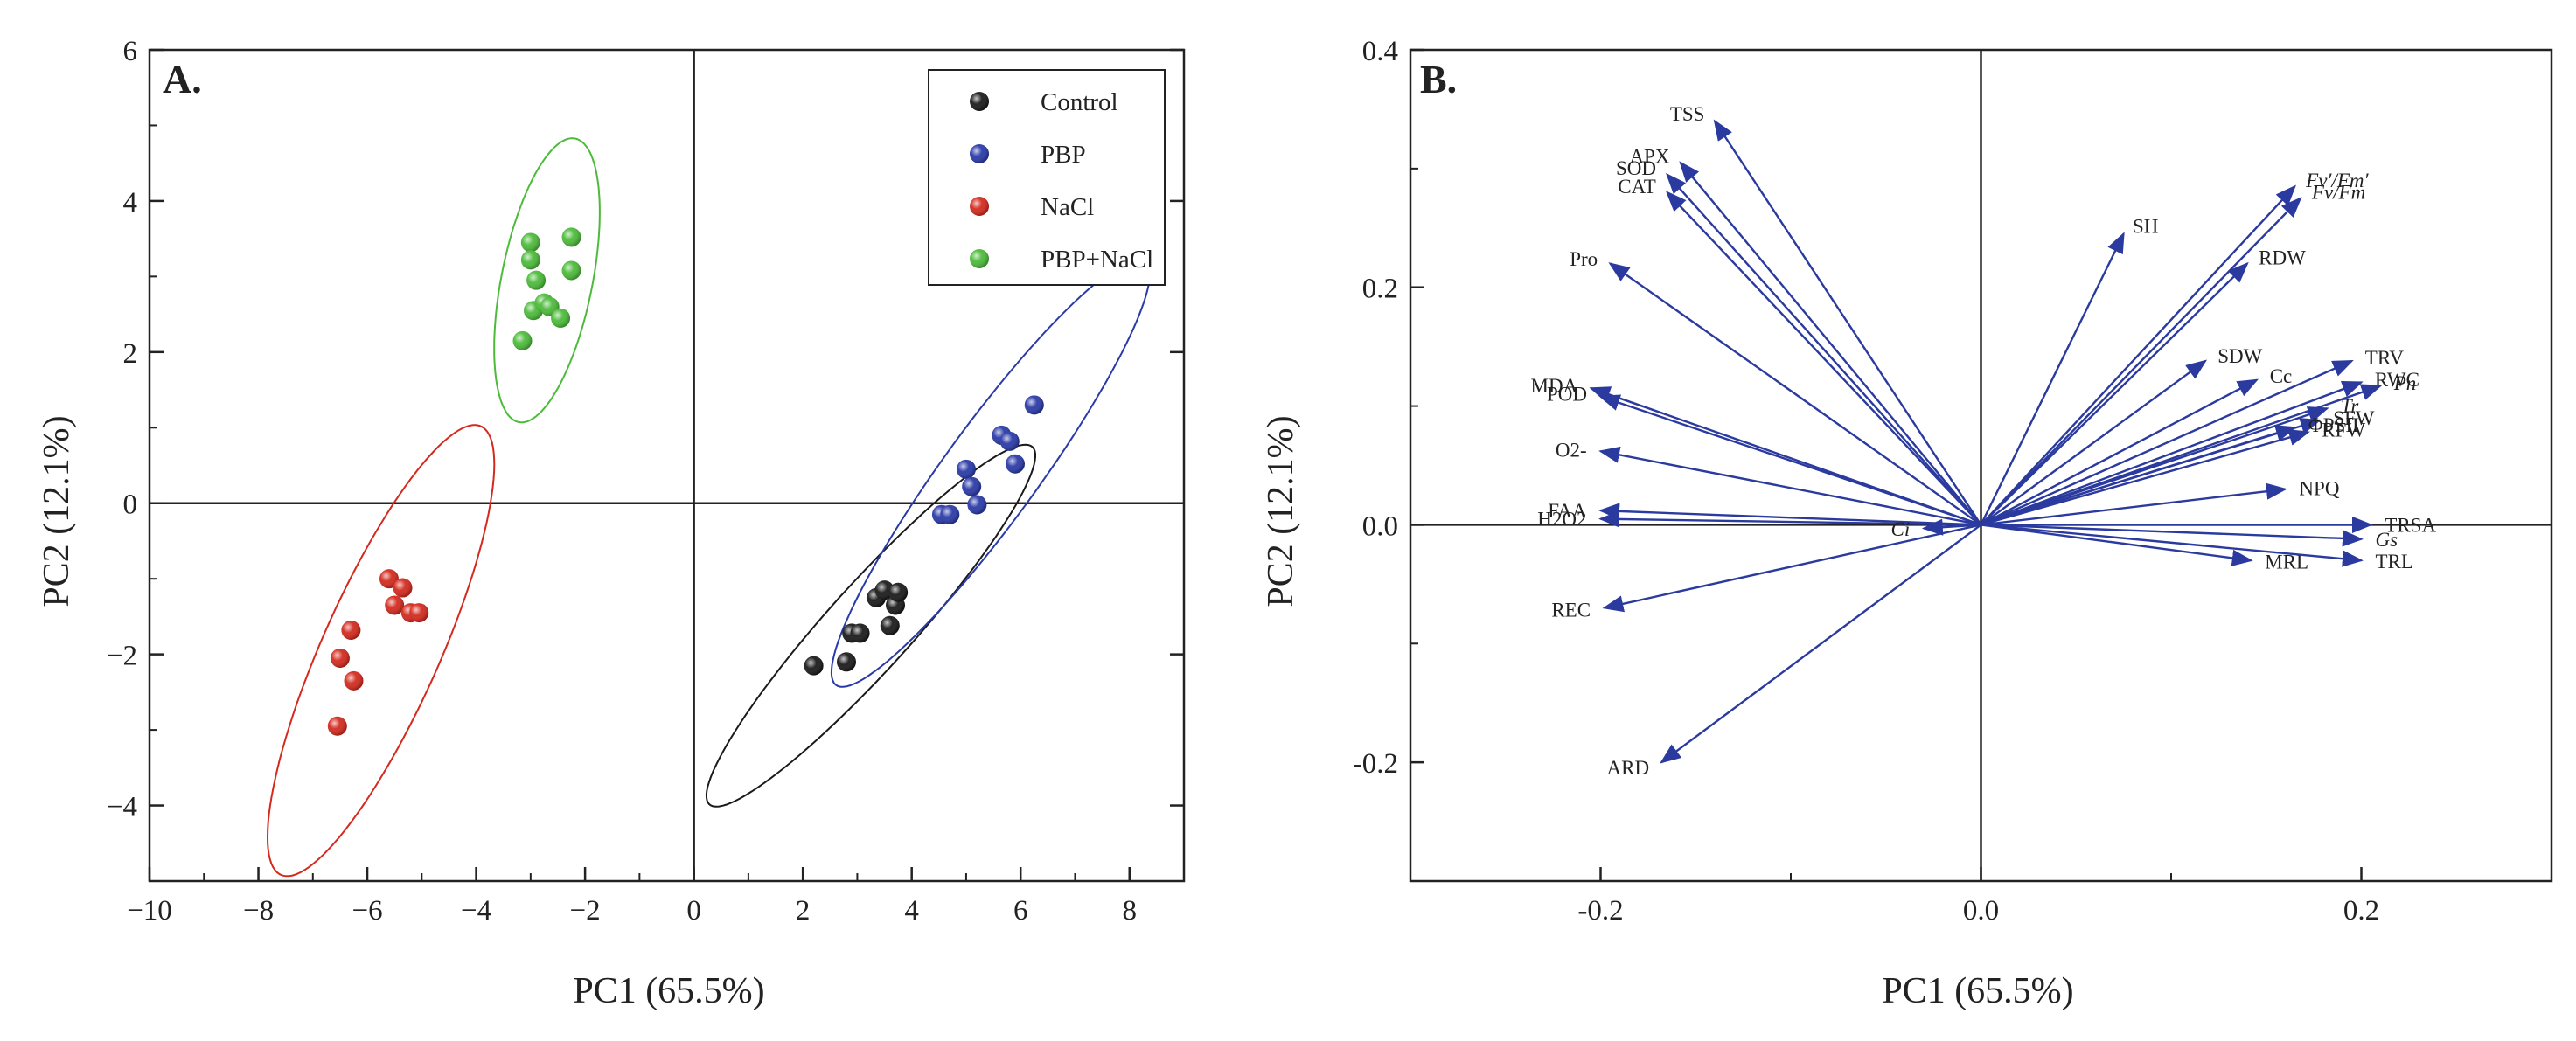 The width and height of the screenshot is (2576, 1041). I want to click on loading-trsa: TRSA, so click(2209, 525).